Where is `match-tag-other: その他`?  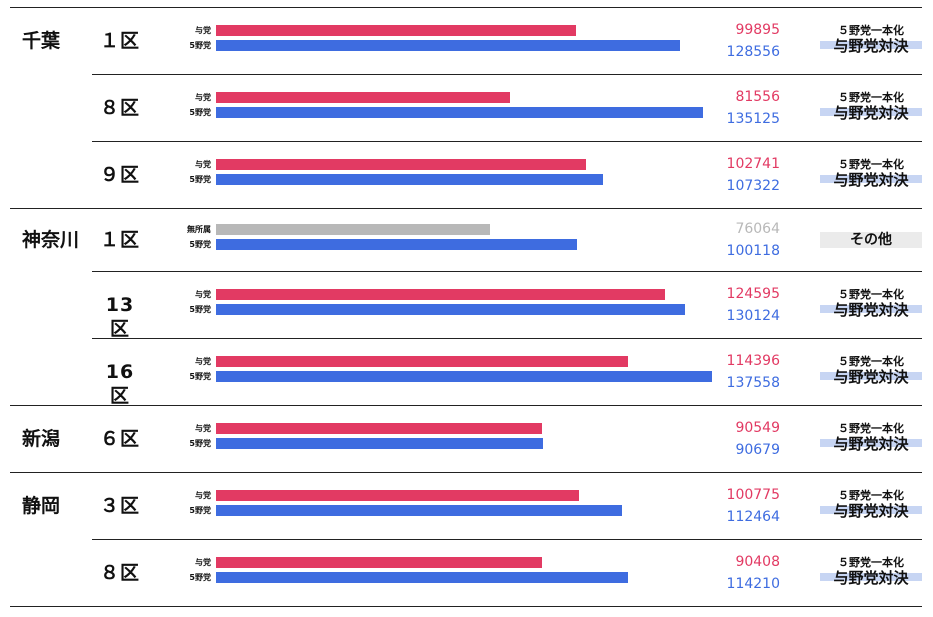
match-tag-other: その他 is located at coordinates (871, 239).